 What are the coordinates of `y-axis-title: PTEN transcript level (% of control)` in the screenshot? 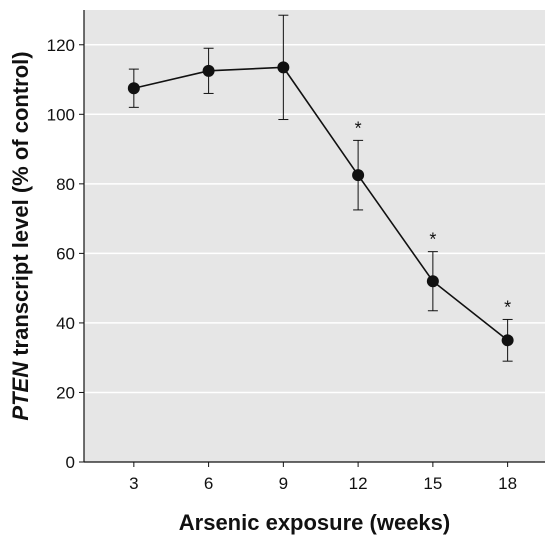 It's located at (20, 235).